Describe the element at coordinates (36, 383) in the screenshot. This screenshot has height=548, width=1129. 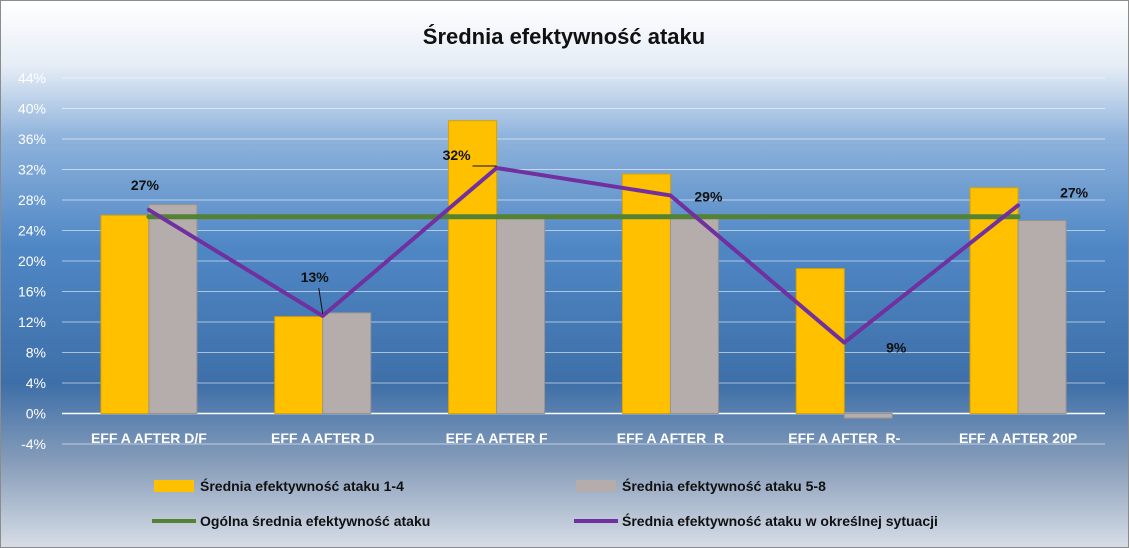
I see `y-tick-label: 4%` at that location.